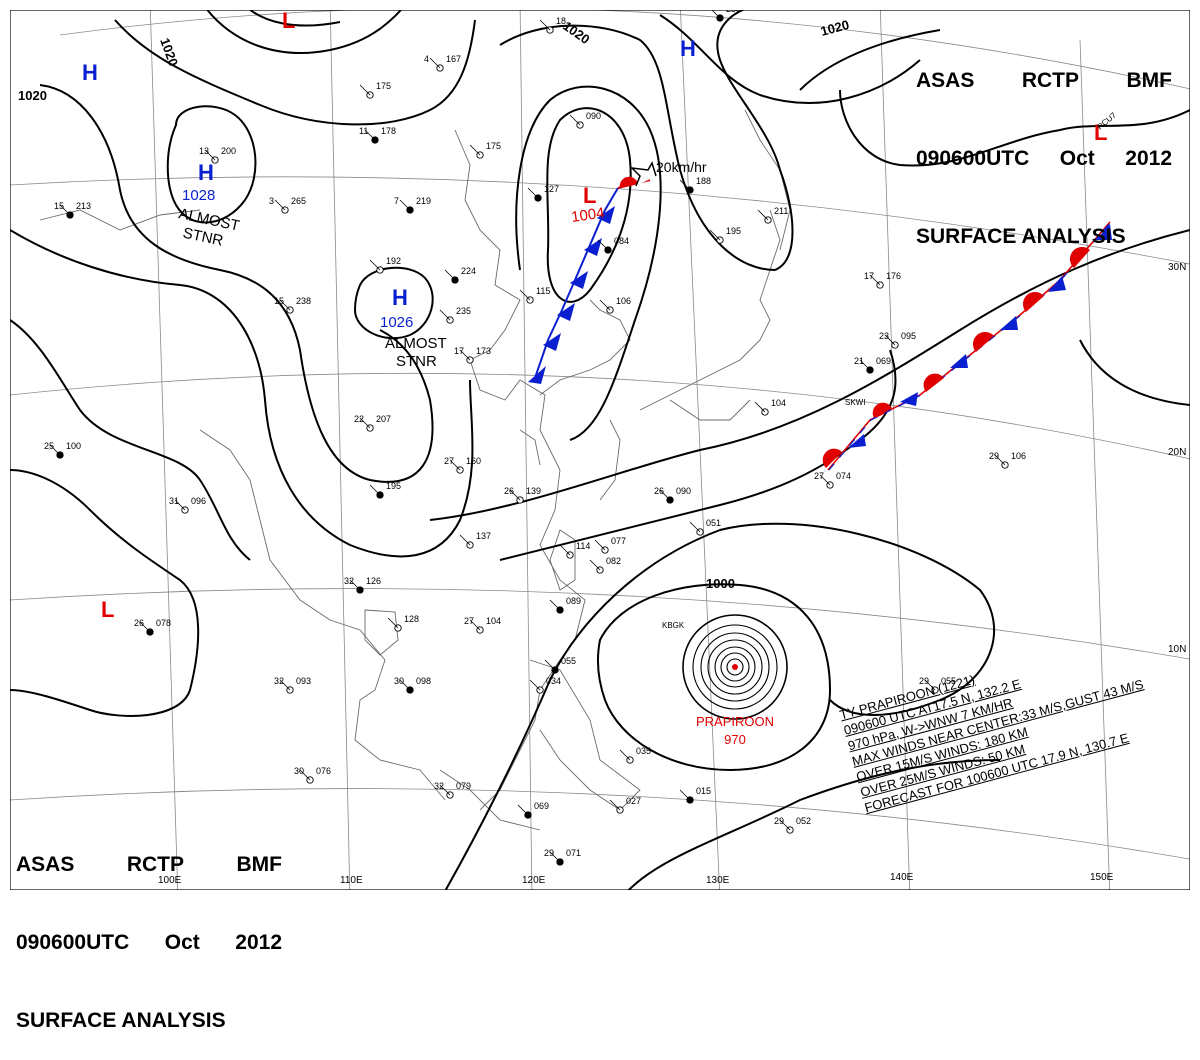 This screenshot has width=1200, height=1060. Describe the element at coordinates (351, 880) in the screenshot. I see `longitude-label: 110E` at that location.